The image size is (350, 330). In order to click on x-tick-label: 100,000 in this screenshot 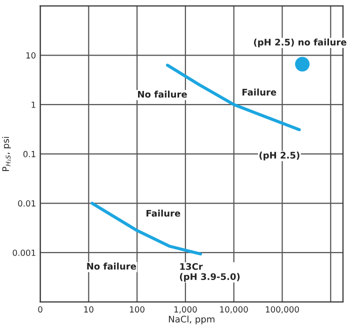, I will do `click(282, 310)`.